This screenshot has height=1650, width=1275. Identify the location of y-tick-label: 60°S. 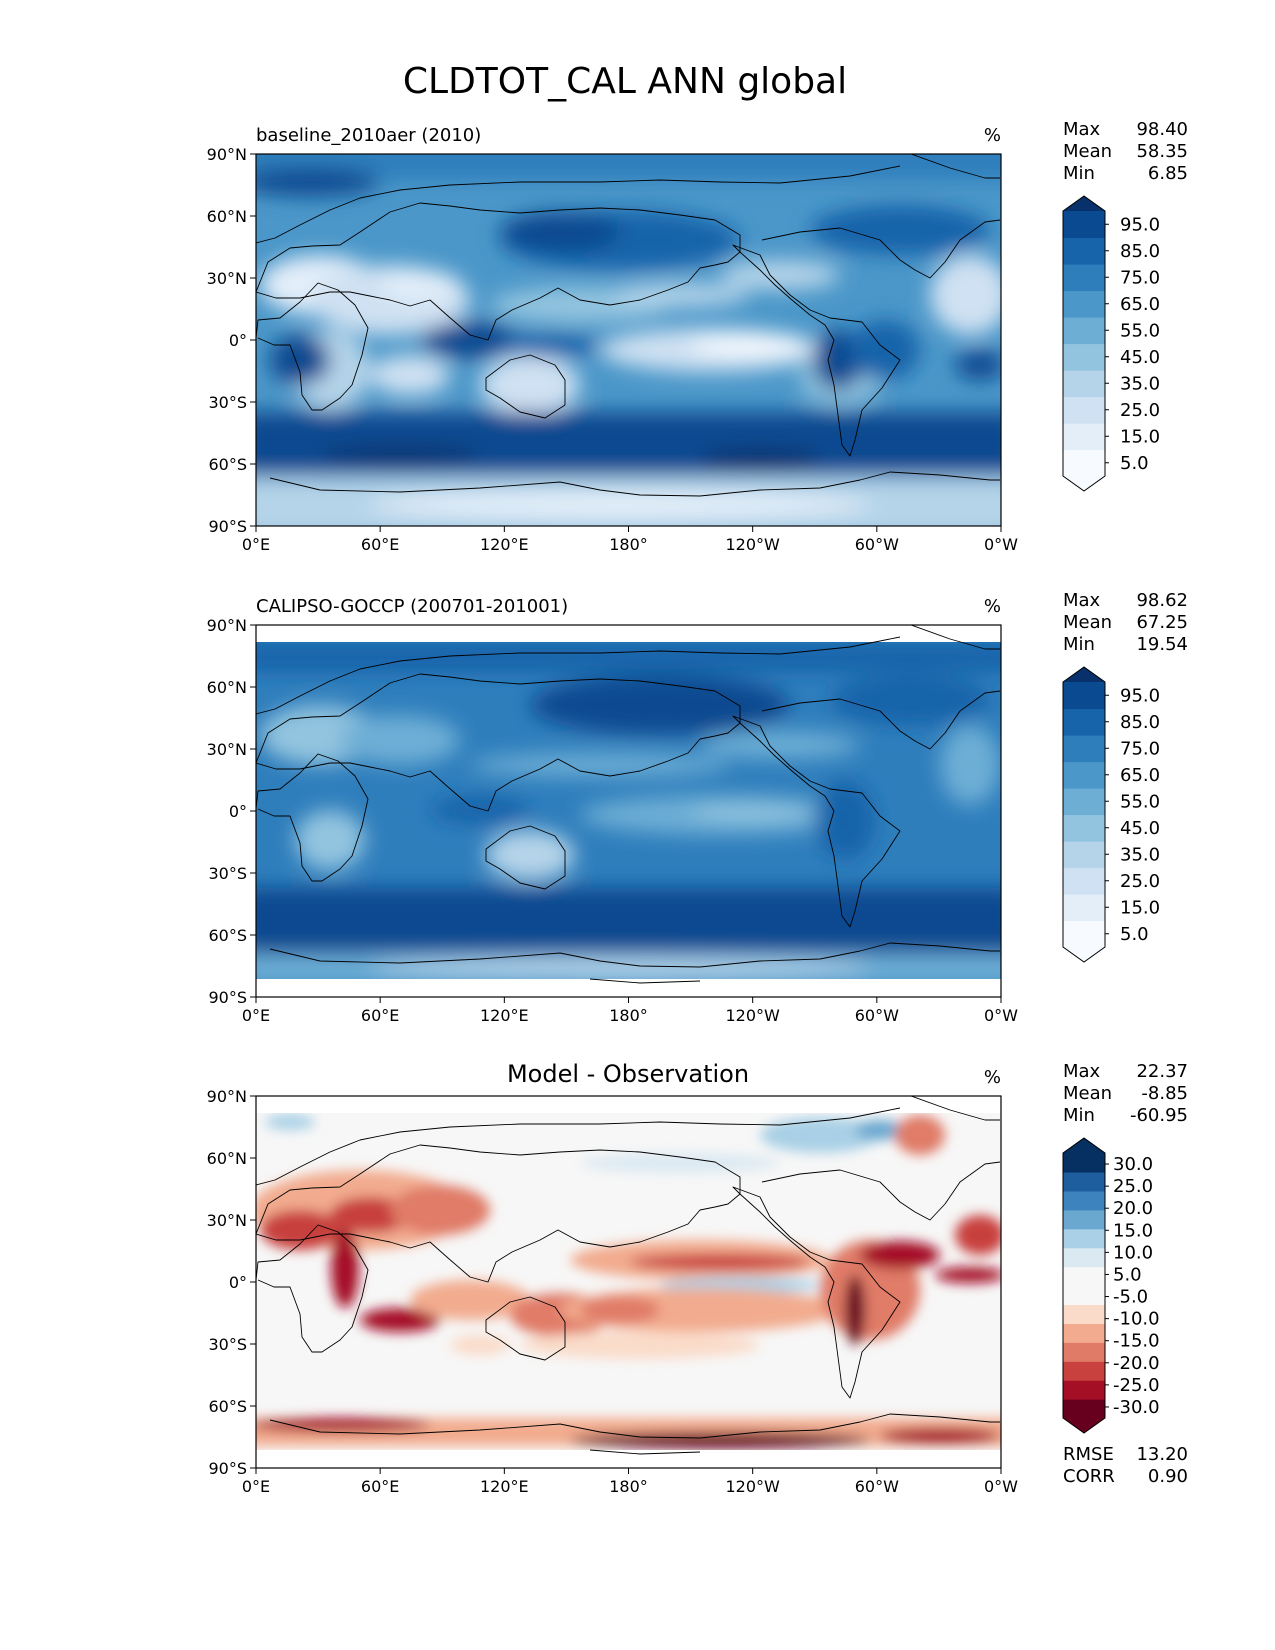
(227, 464).